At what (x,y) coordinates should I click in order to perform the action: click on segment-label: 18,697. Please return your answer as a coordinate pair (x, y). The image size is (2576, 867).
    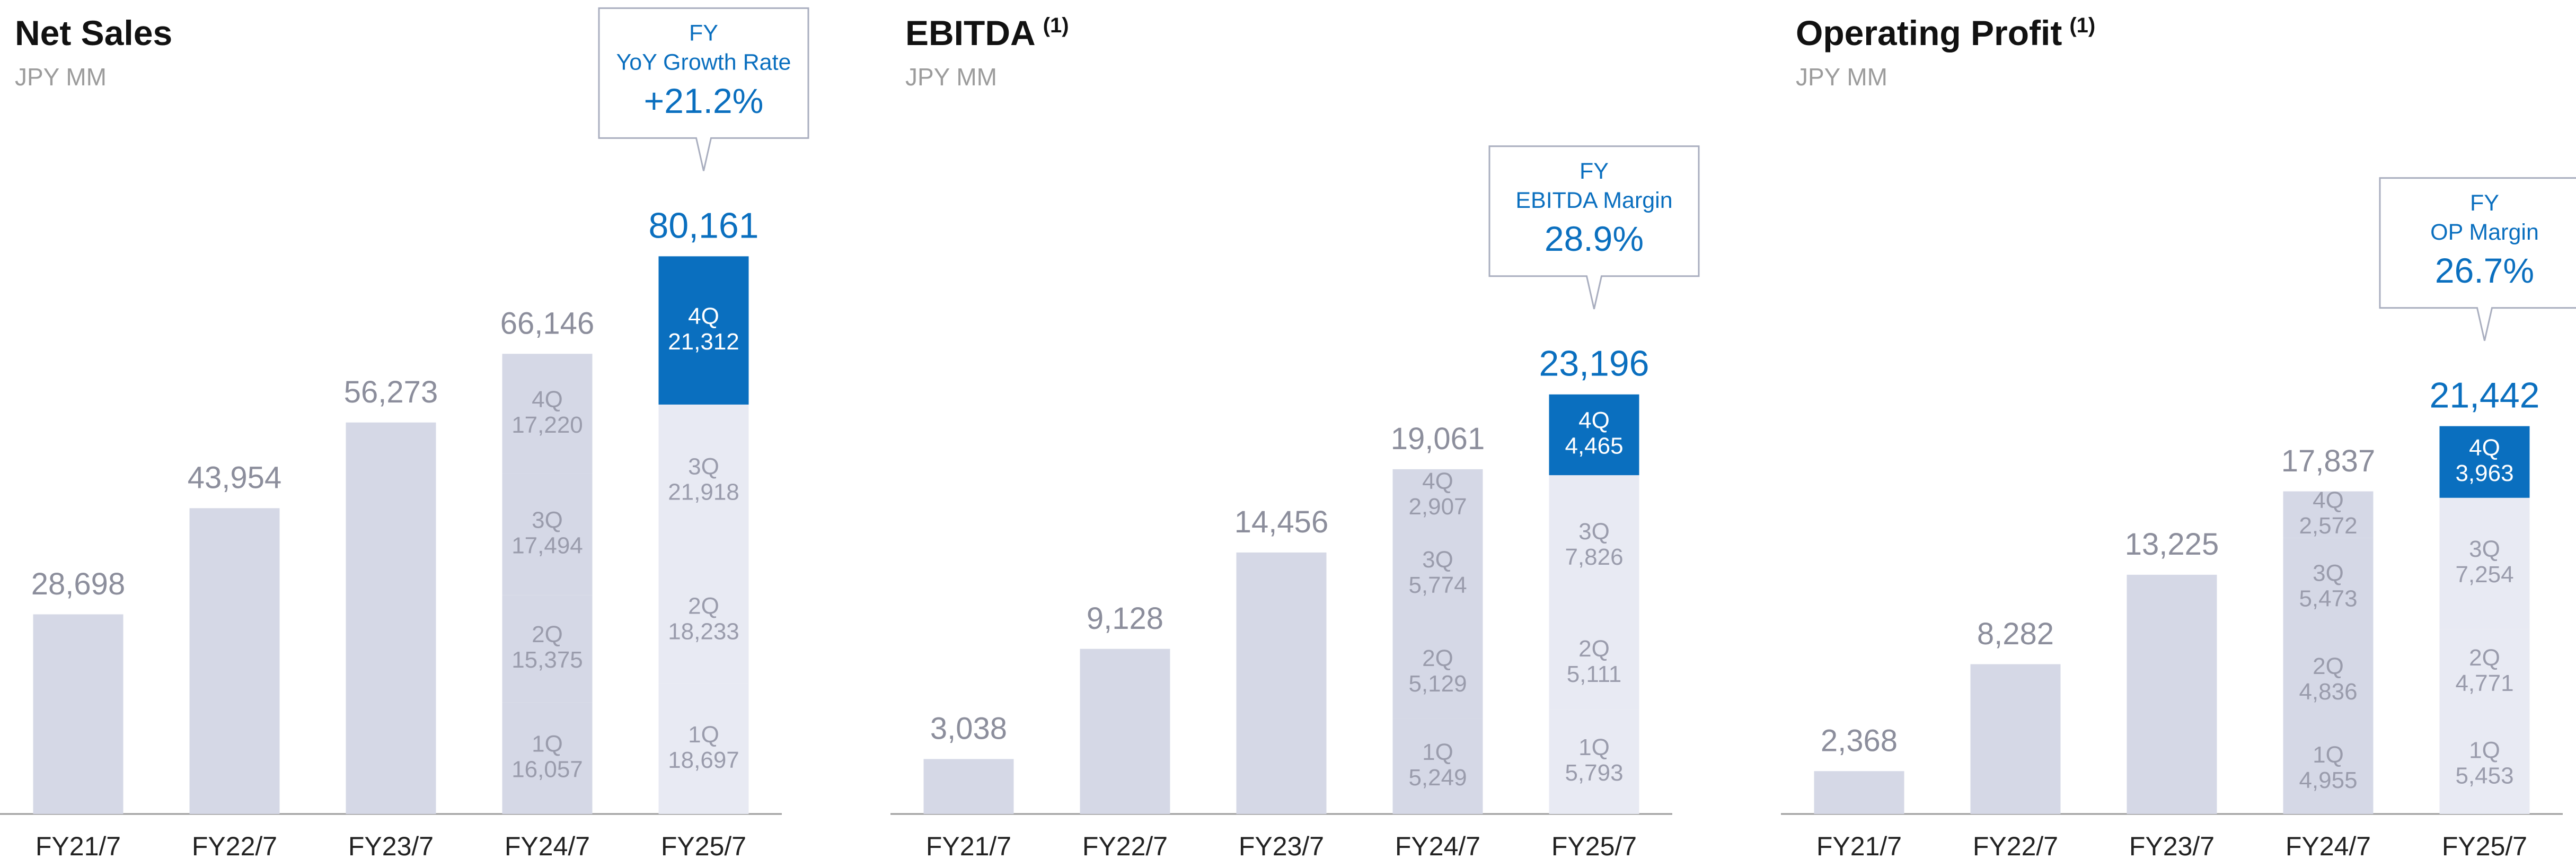
    Looking at the image, I should click on (703, 760).